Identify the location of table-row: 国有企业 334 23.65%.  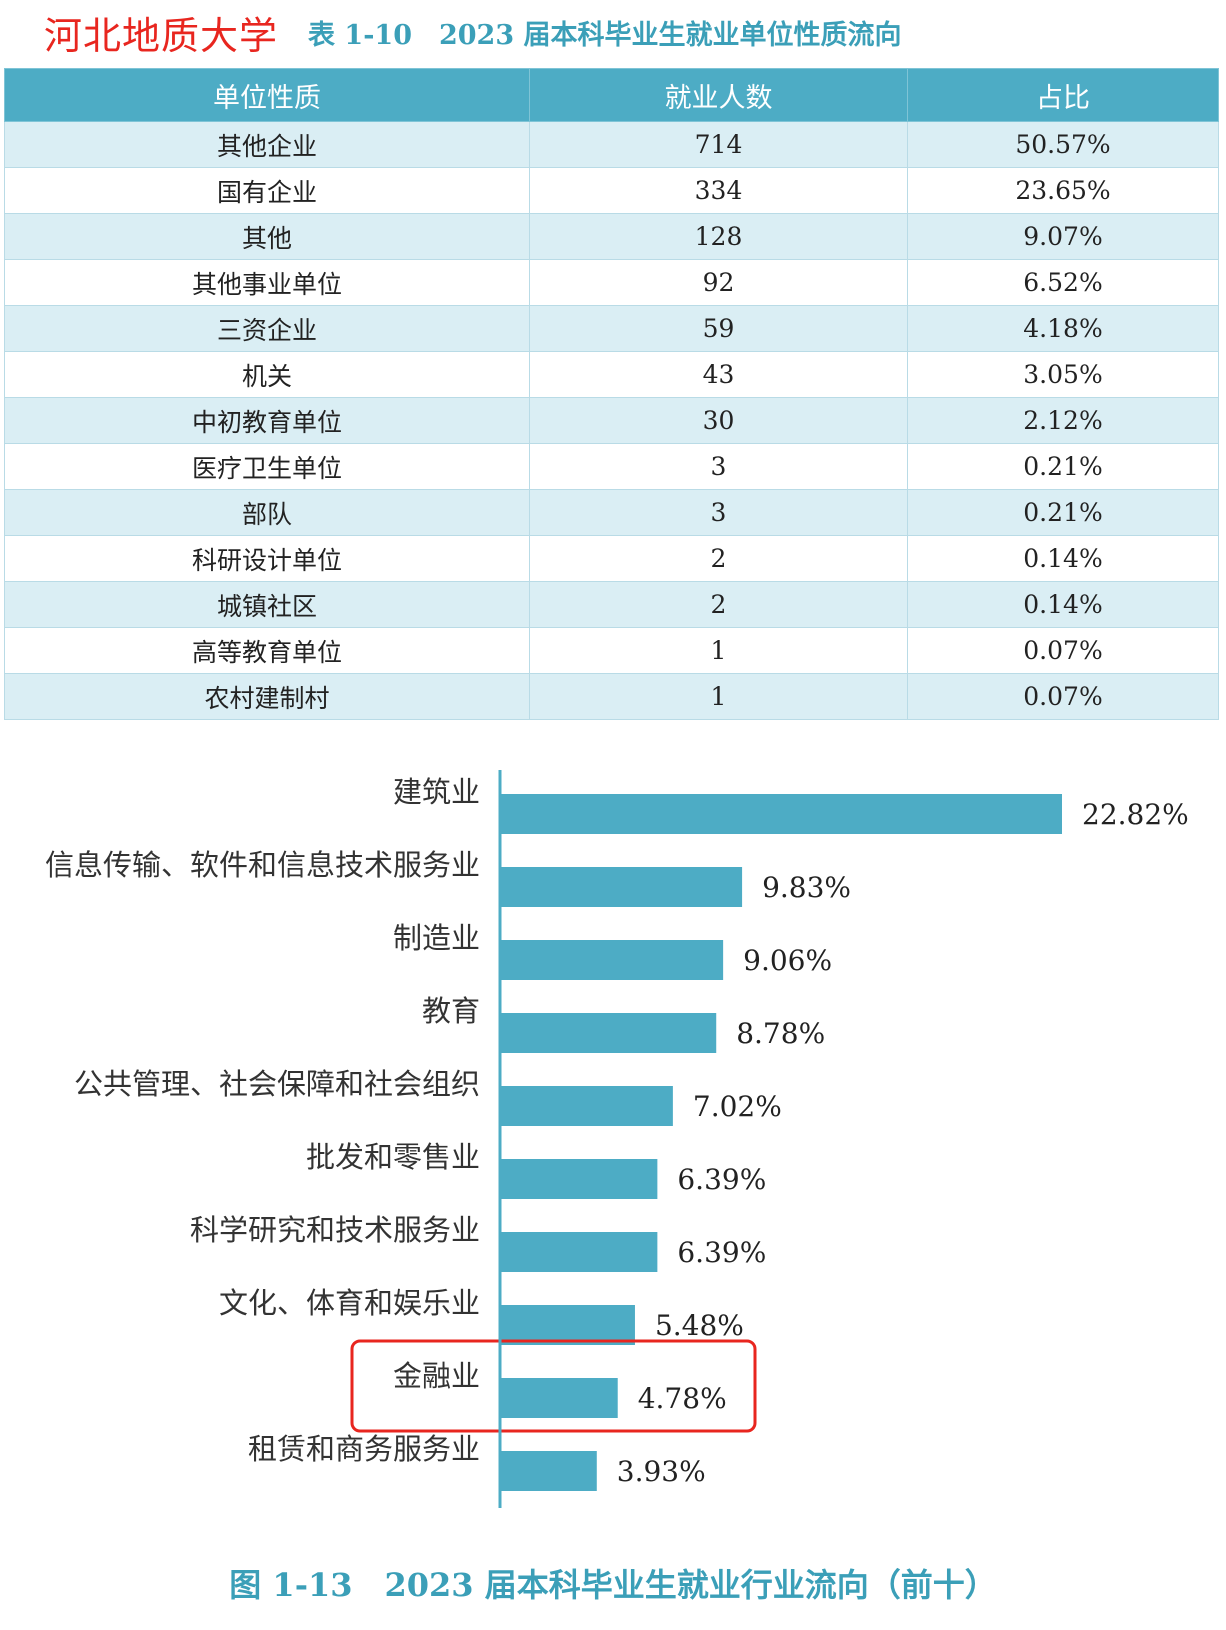
(611, 190).